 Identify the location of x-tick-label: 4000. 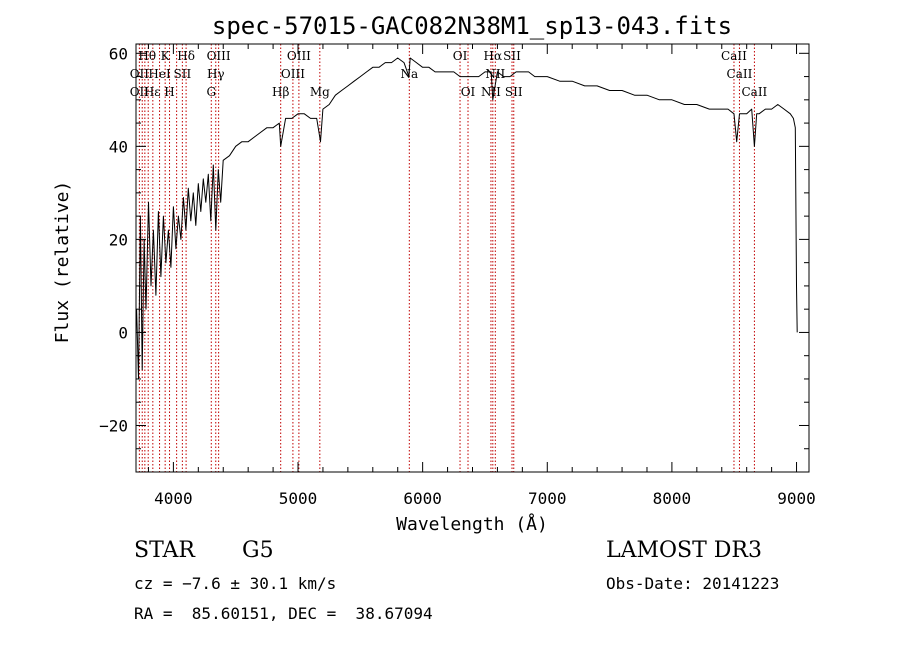
(173, 498).